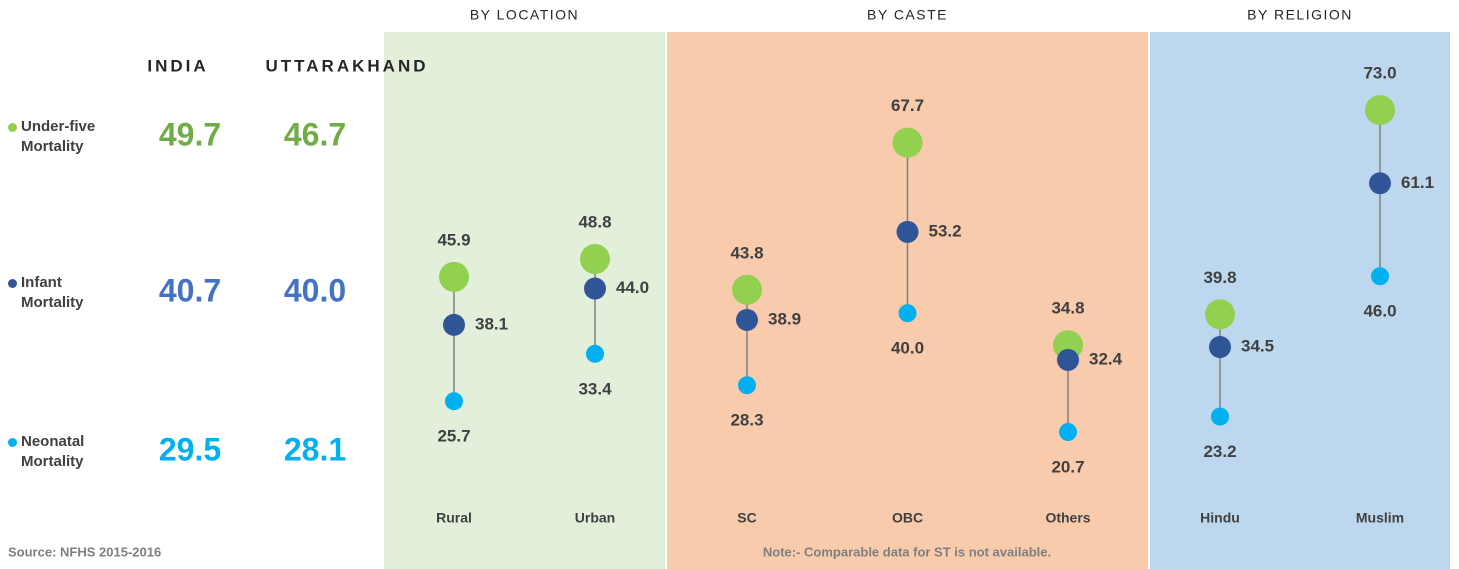 This screenshot has width=1459, height=569. Describe the element at coordinates (907, 105) in the screenshot. I see `data-label: 67.7` at that location.